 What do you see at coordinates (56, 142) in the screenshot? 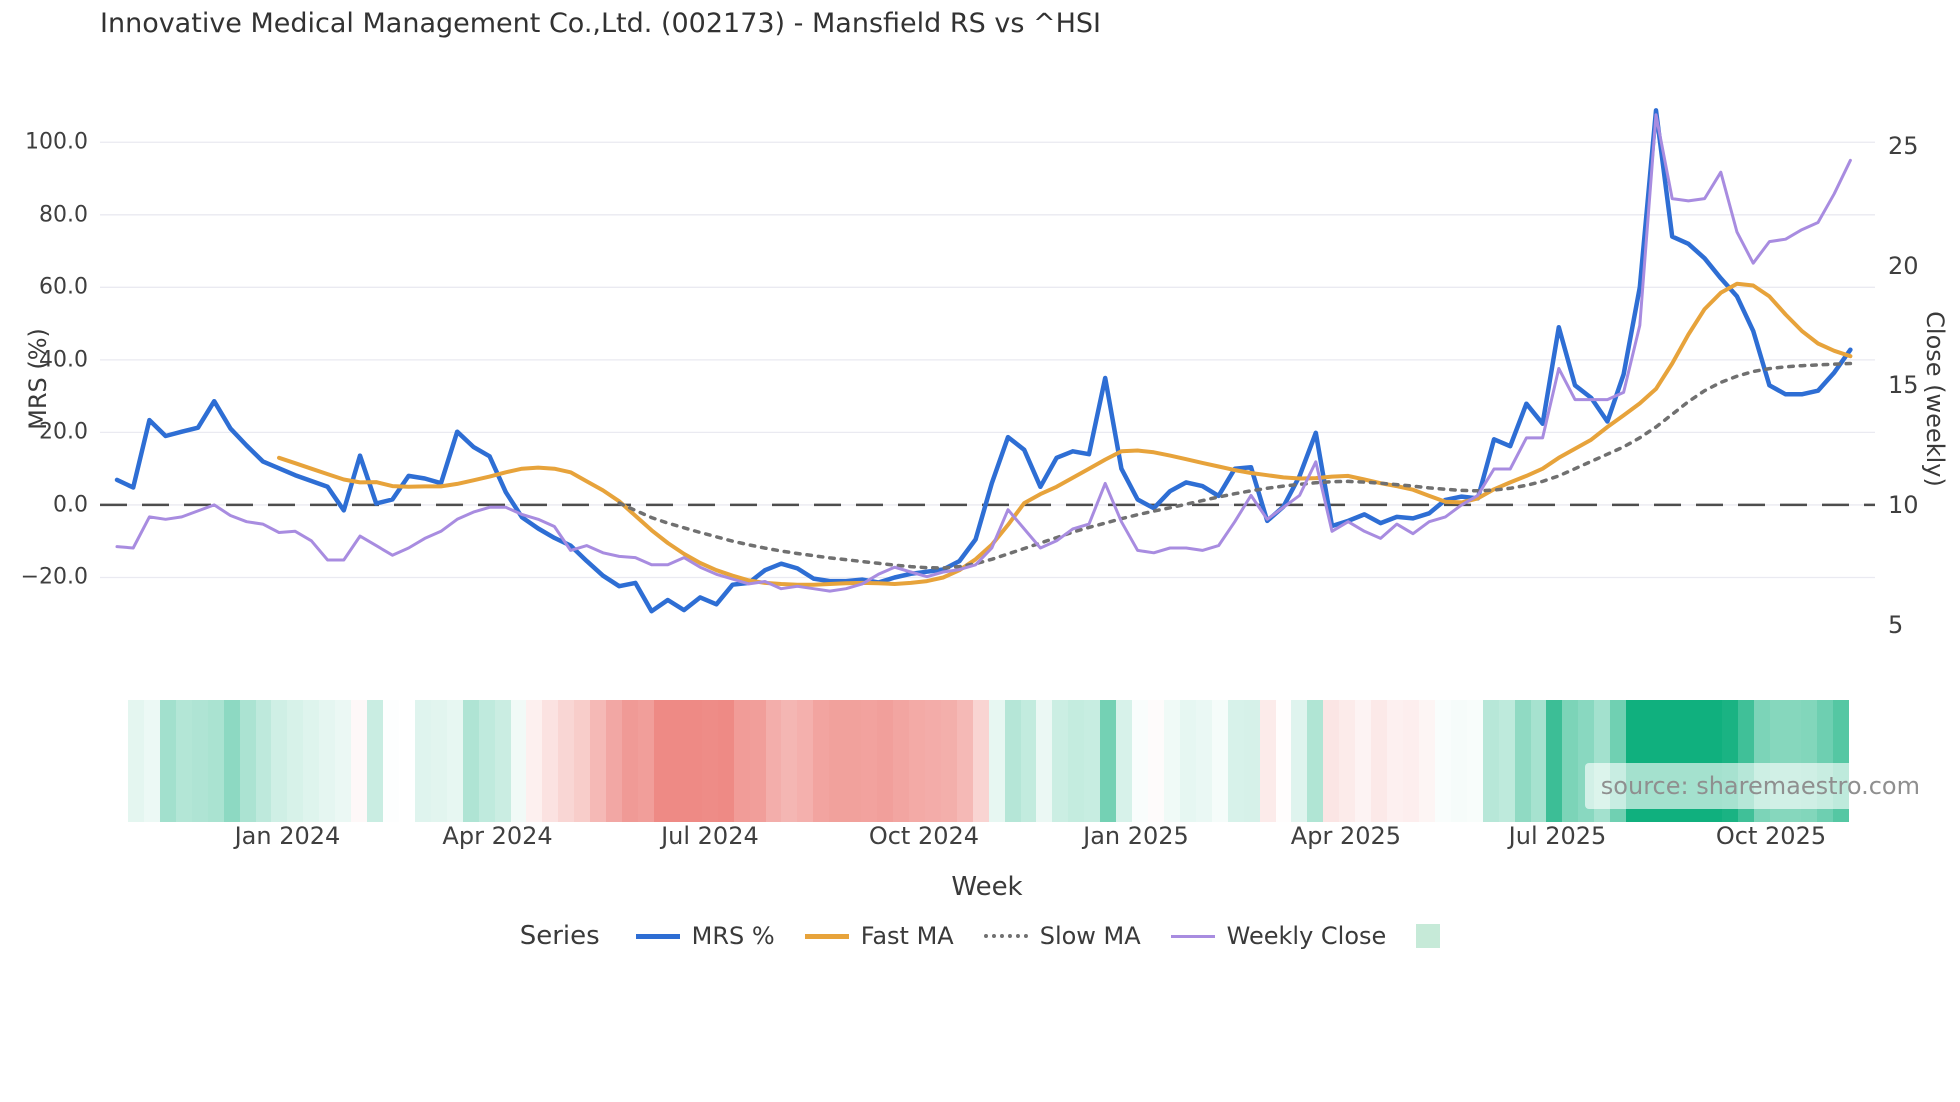
I see `left-tick-label: 100.0` at bounding box center [56, 142].